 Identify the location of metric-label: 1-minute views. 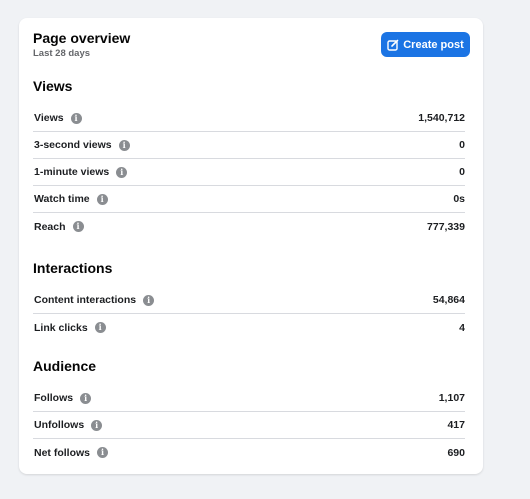
(72, 172).